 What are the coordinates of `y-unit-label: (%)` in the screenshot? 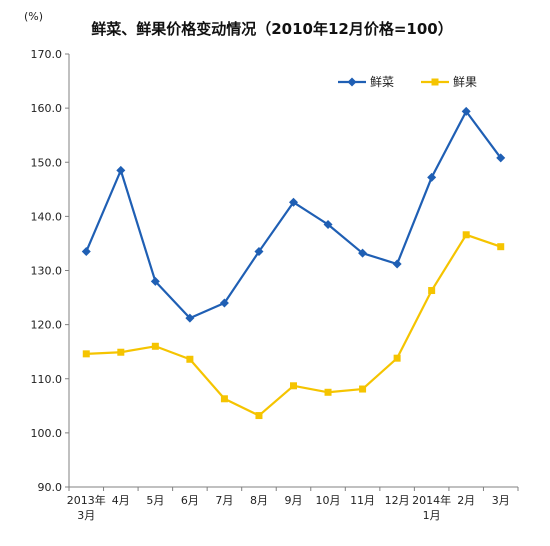 It's located at (33, 16).